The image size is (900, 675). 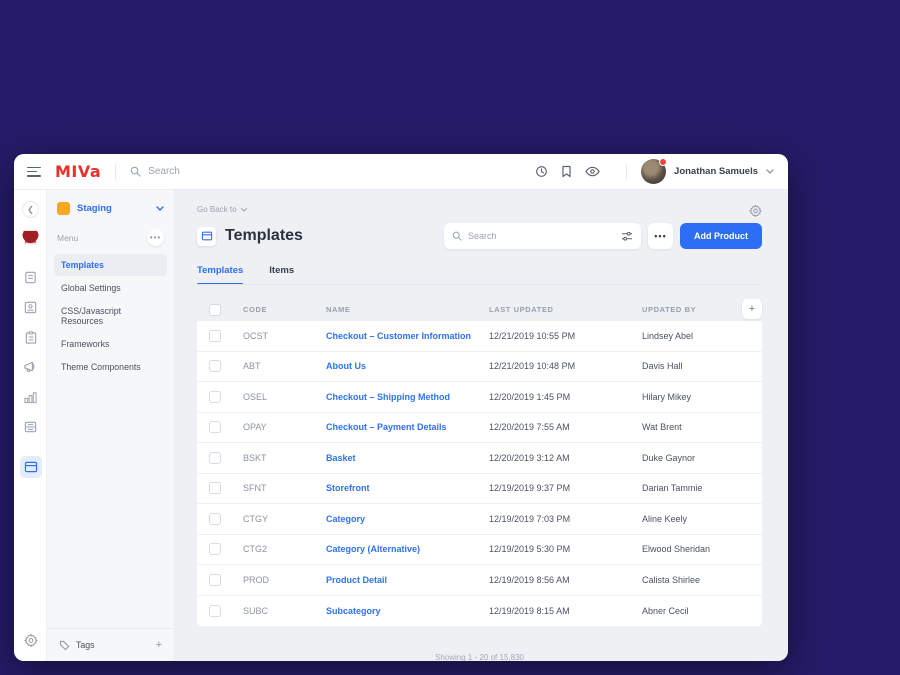 I want to click on bookmark-icon, so click(x=566, y=171).